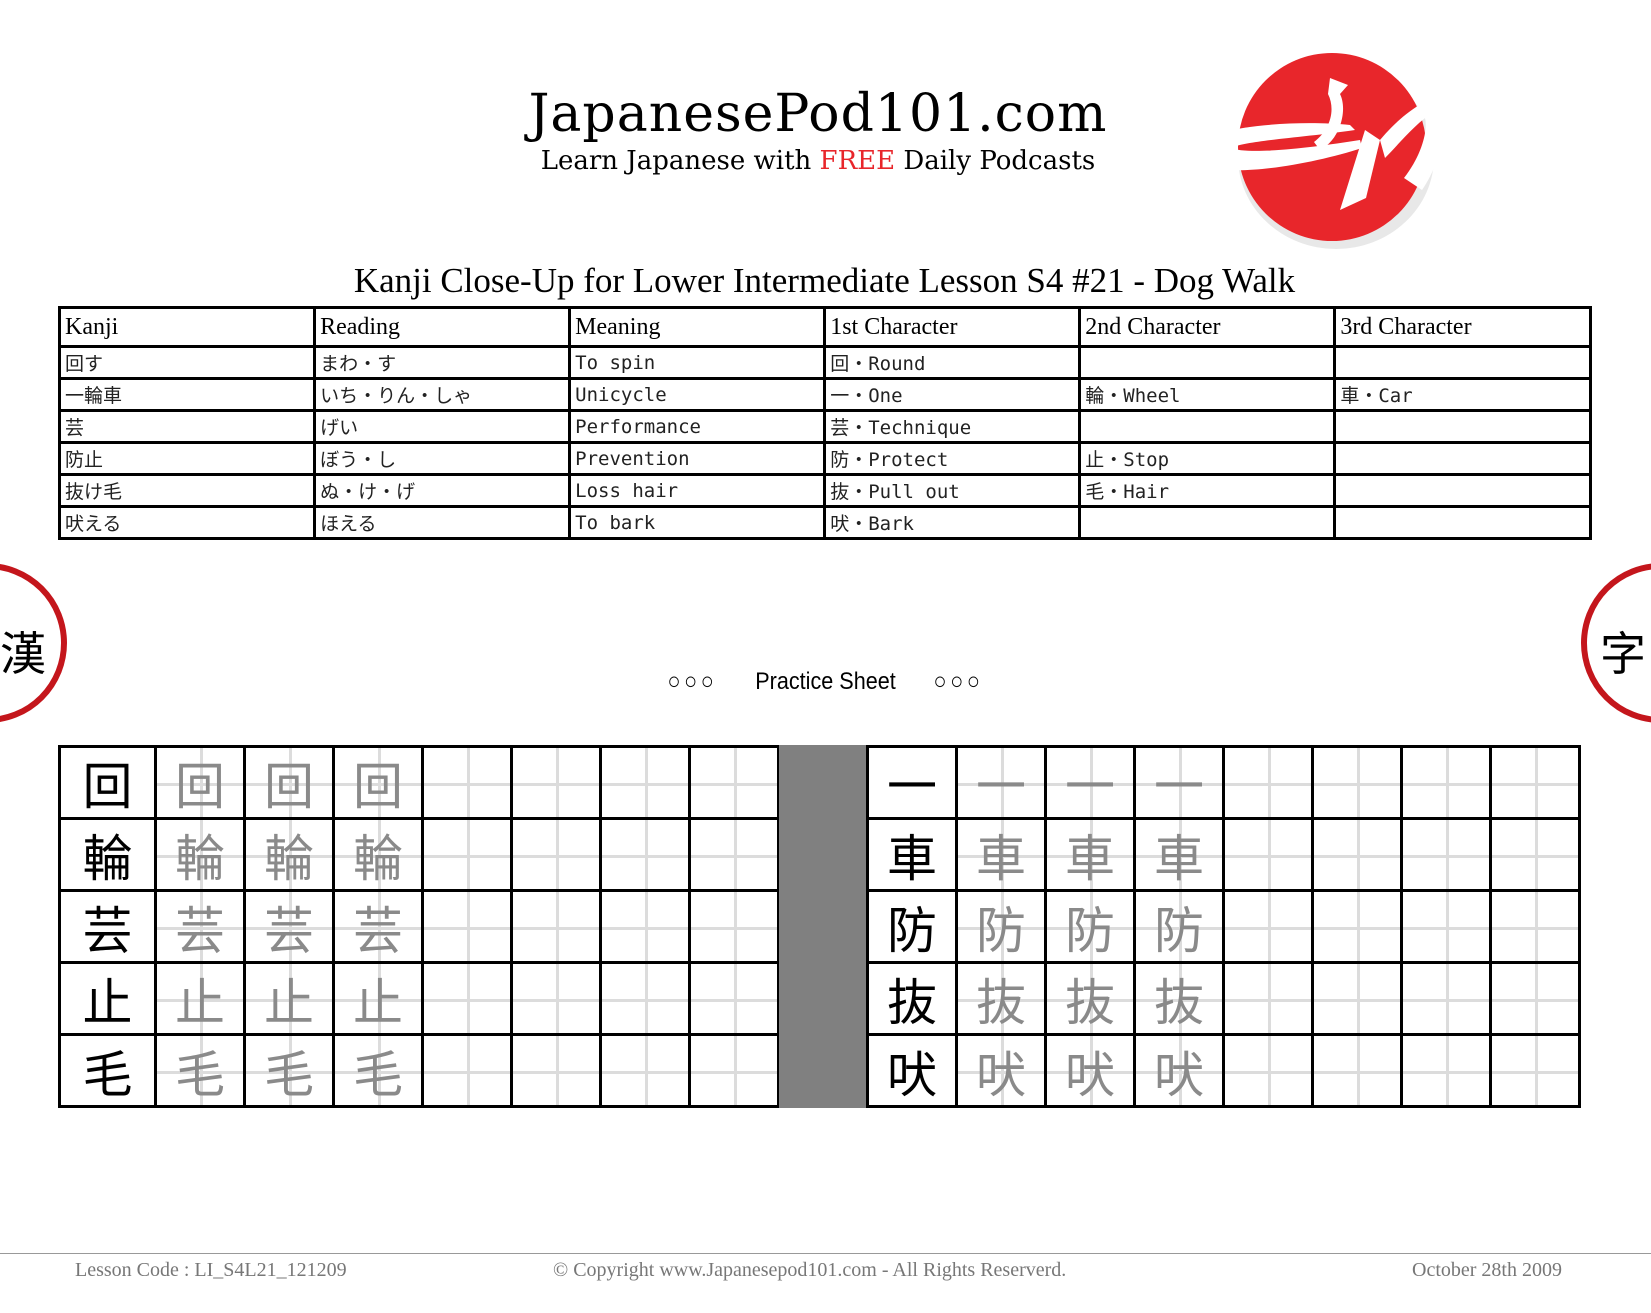 The image size is (1651, 1313). I want to click on practice-trace-cell: 車, so click(1002, 856).